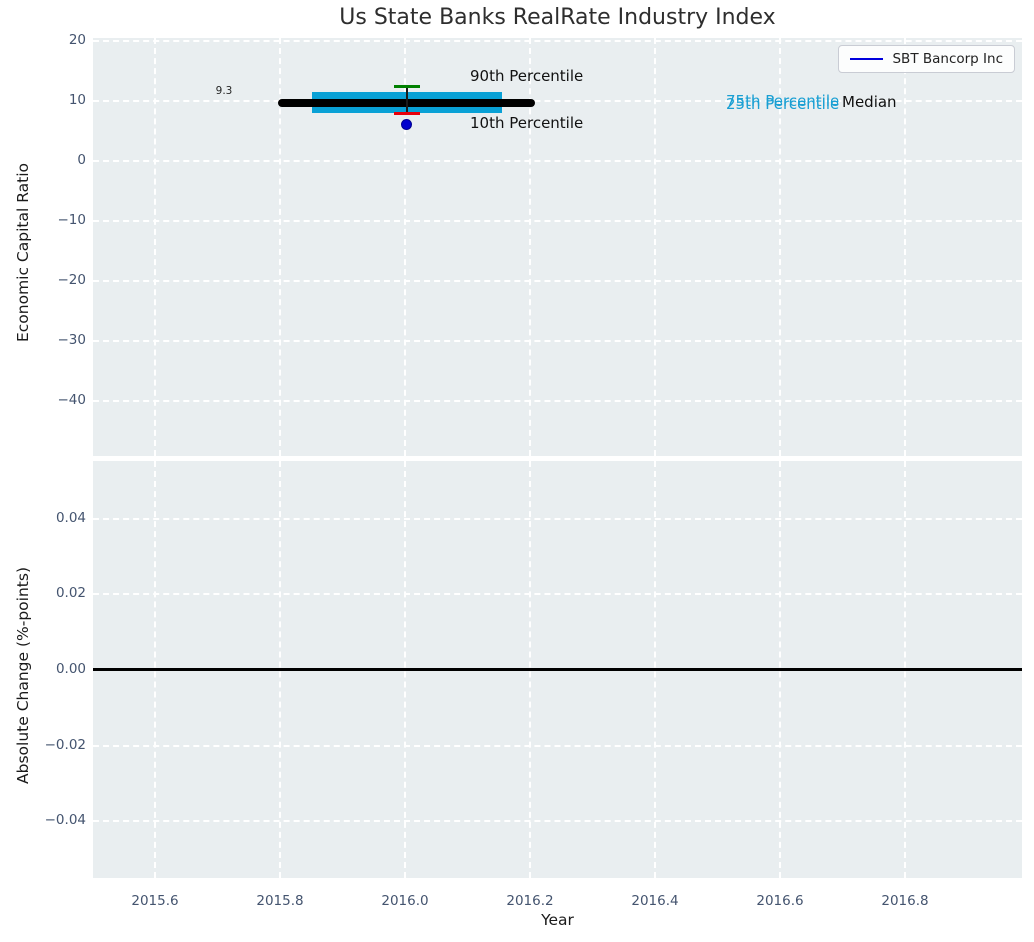  What do you see at coordinates (72, 340) in the screenshot?
I see `y-tick: −30` at bounding box center [72, 340].